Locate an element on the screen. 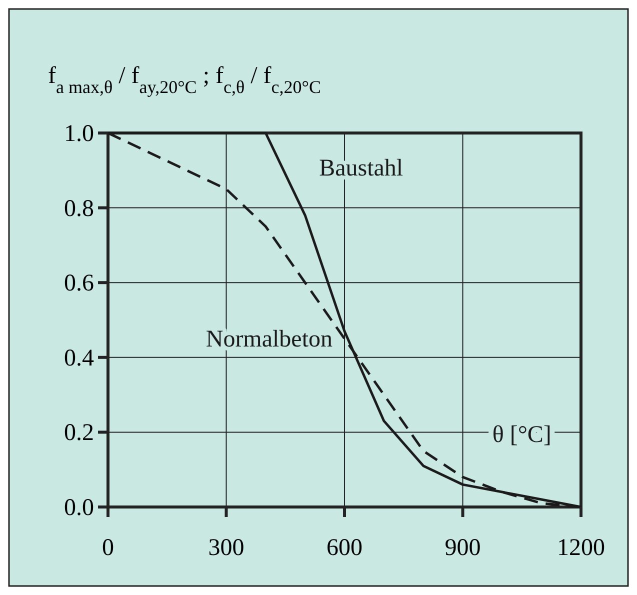  y-tick-label: 0.2 is located at coordinates (79, 433).